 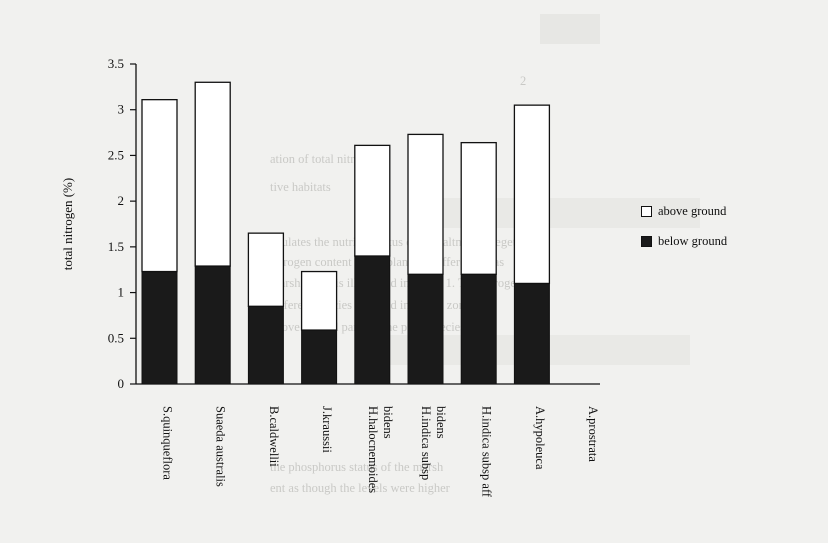 I want to click on x-tick-label: Suaeda australis, so click(x=221, y=446).